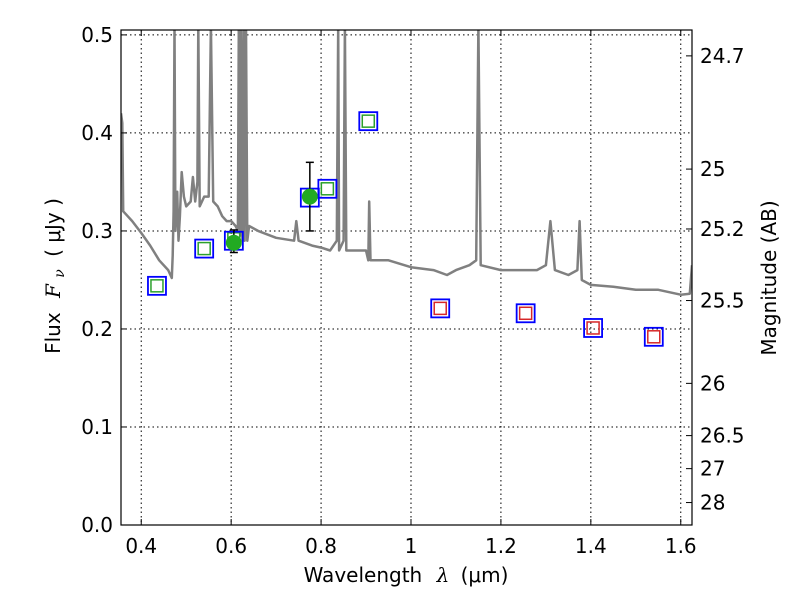 This screenshot has width=800, height=600. I want to click on y-axis-title-main: Flux, so click(53, 333).